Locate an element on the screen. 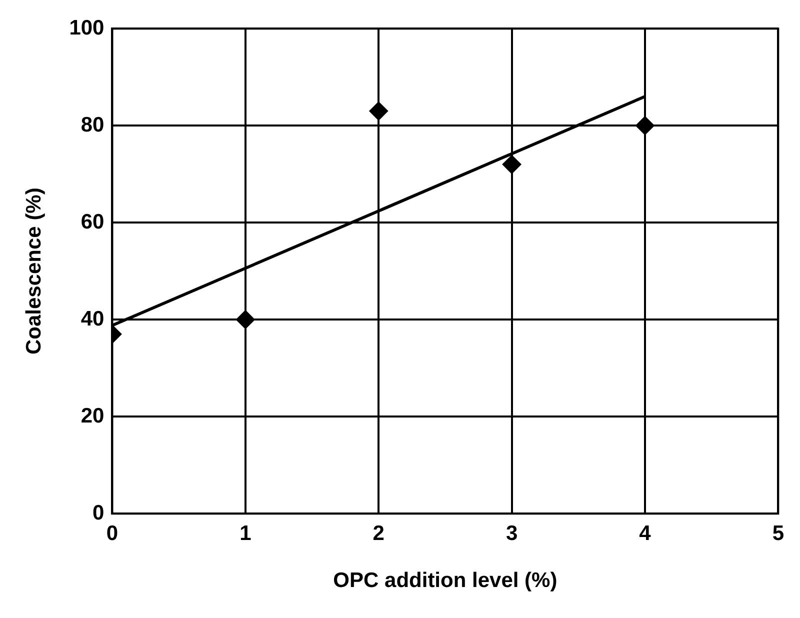  x-tick-label: 1 is located at coordinates (246, 533).